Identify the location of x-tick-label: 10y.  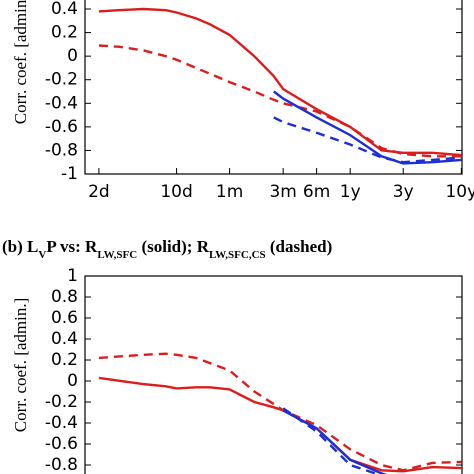
(459, 192).